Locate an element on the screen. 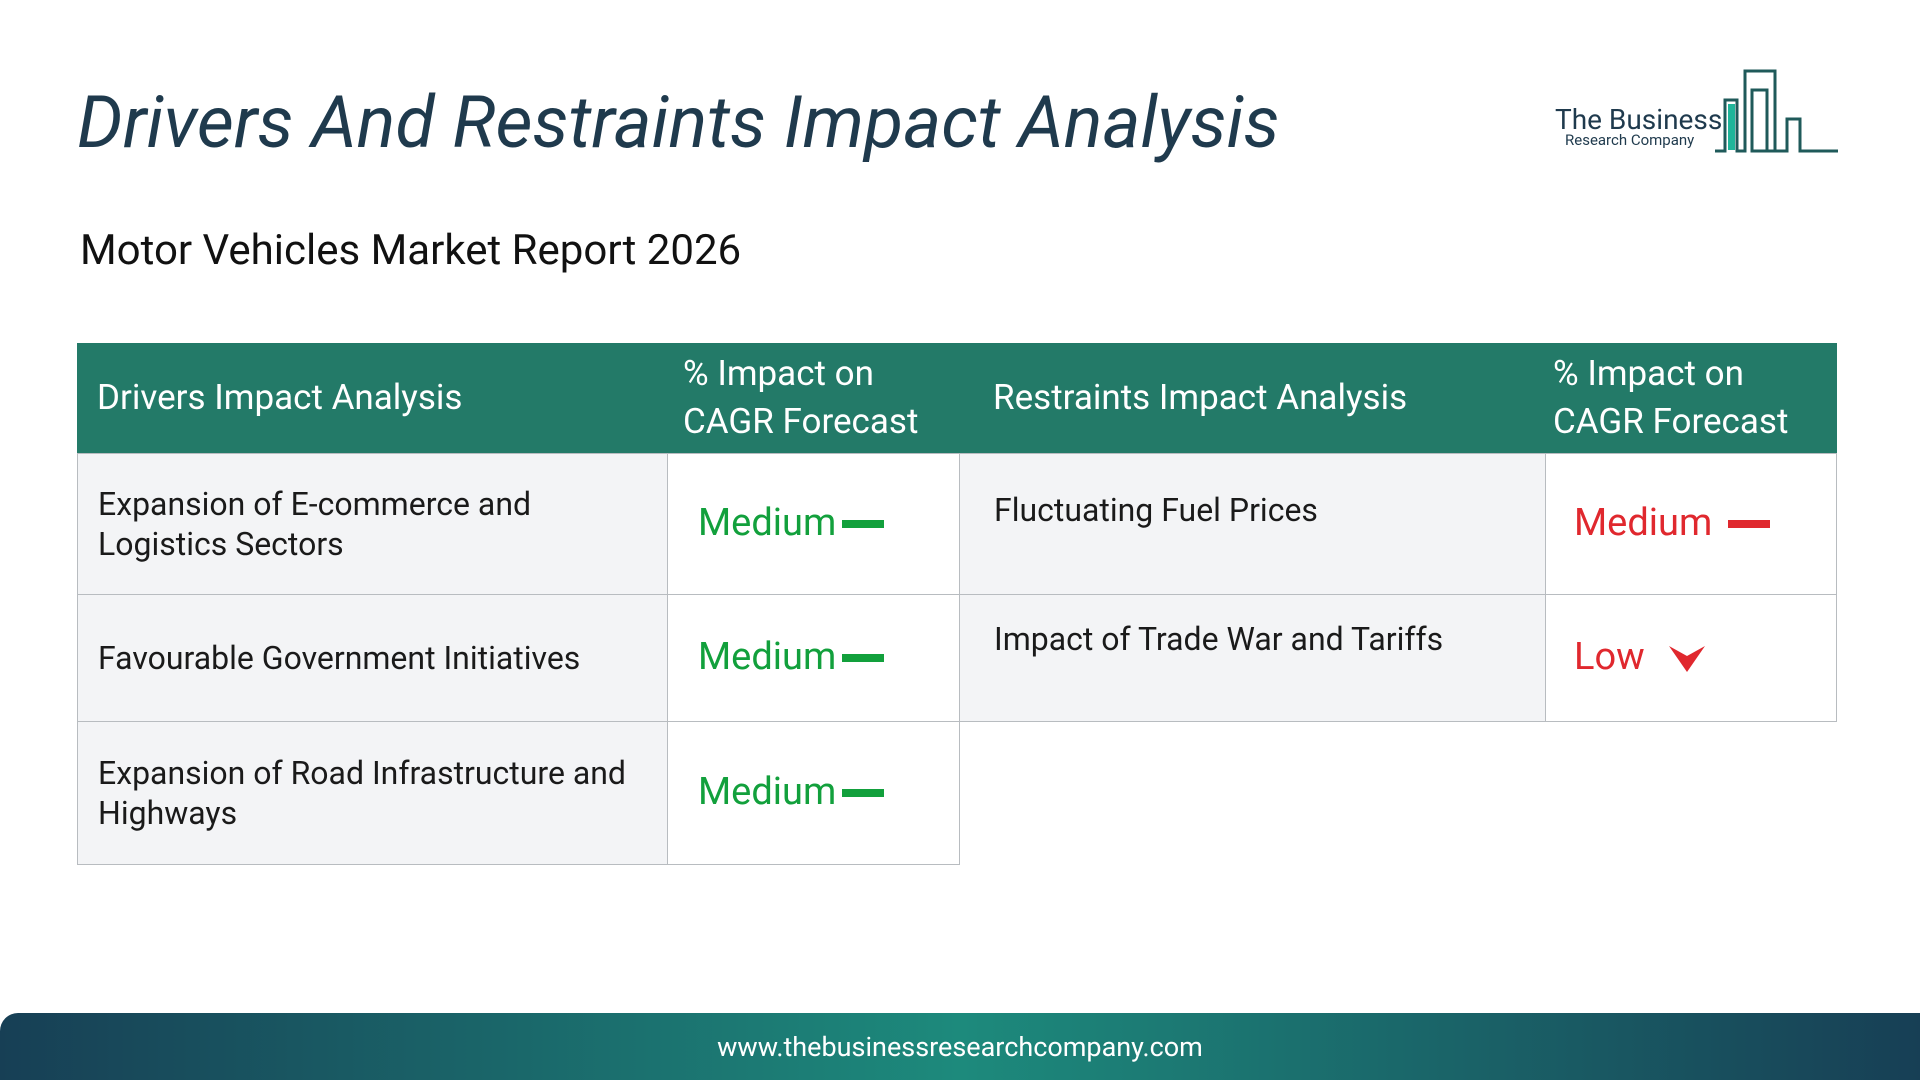  down-arrow-icon is located at coordinates (1686, 659).